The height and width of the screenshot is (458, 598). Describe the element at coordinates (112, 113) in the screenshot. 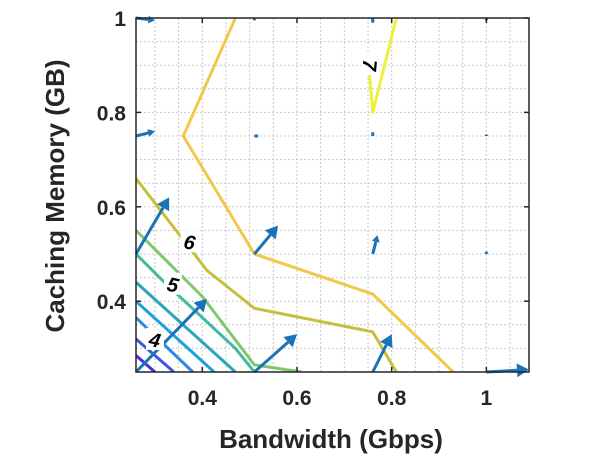

I see `y-tick-label: 0.8` at that location.